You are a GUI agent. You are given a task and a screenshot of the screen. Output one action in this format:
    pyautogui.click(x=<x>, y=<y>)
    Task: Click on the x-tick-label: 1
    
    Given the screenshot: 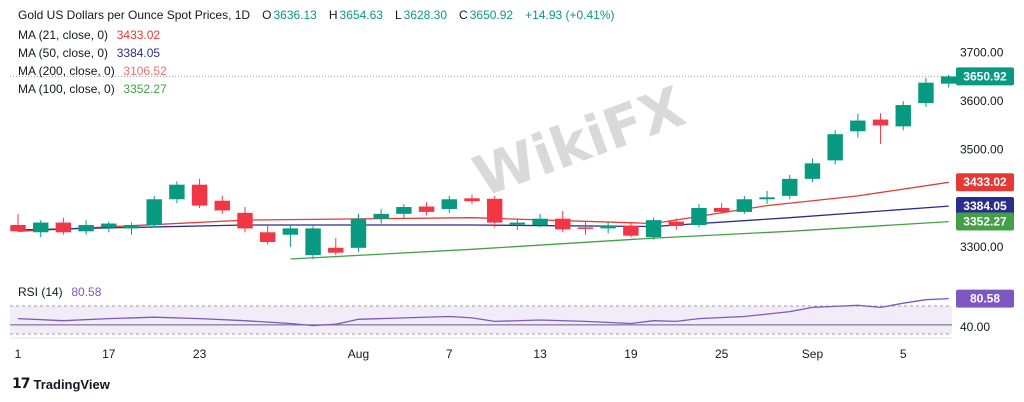 What is the action you would take?
    pyautogui.click(x=18, y=354)
    